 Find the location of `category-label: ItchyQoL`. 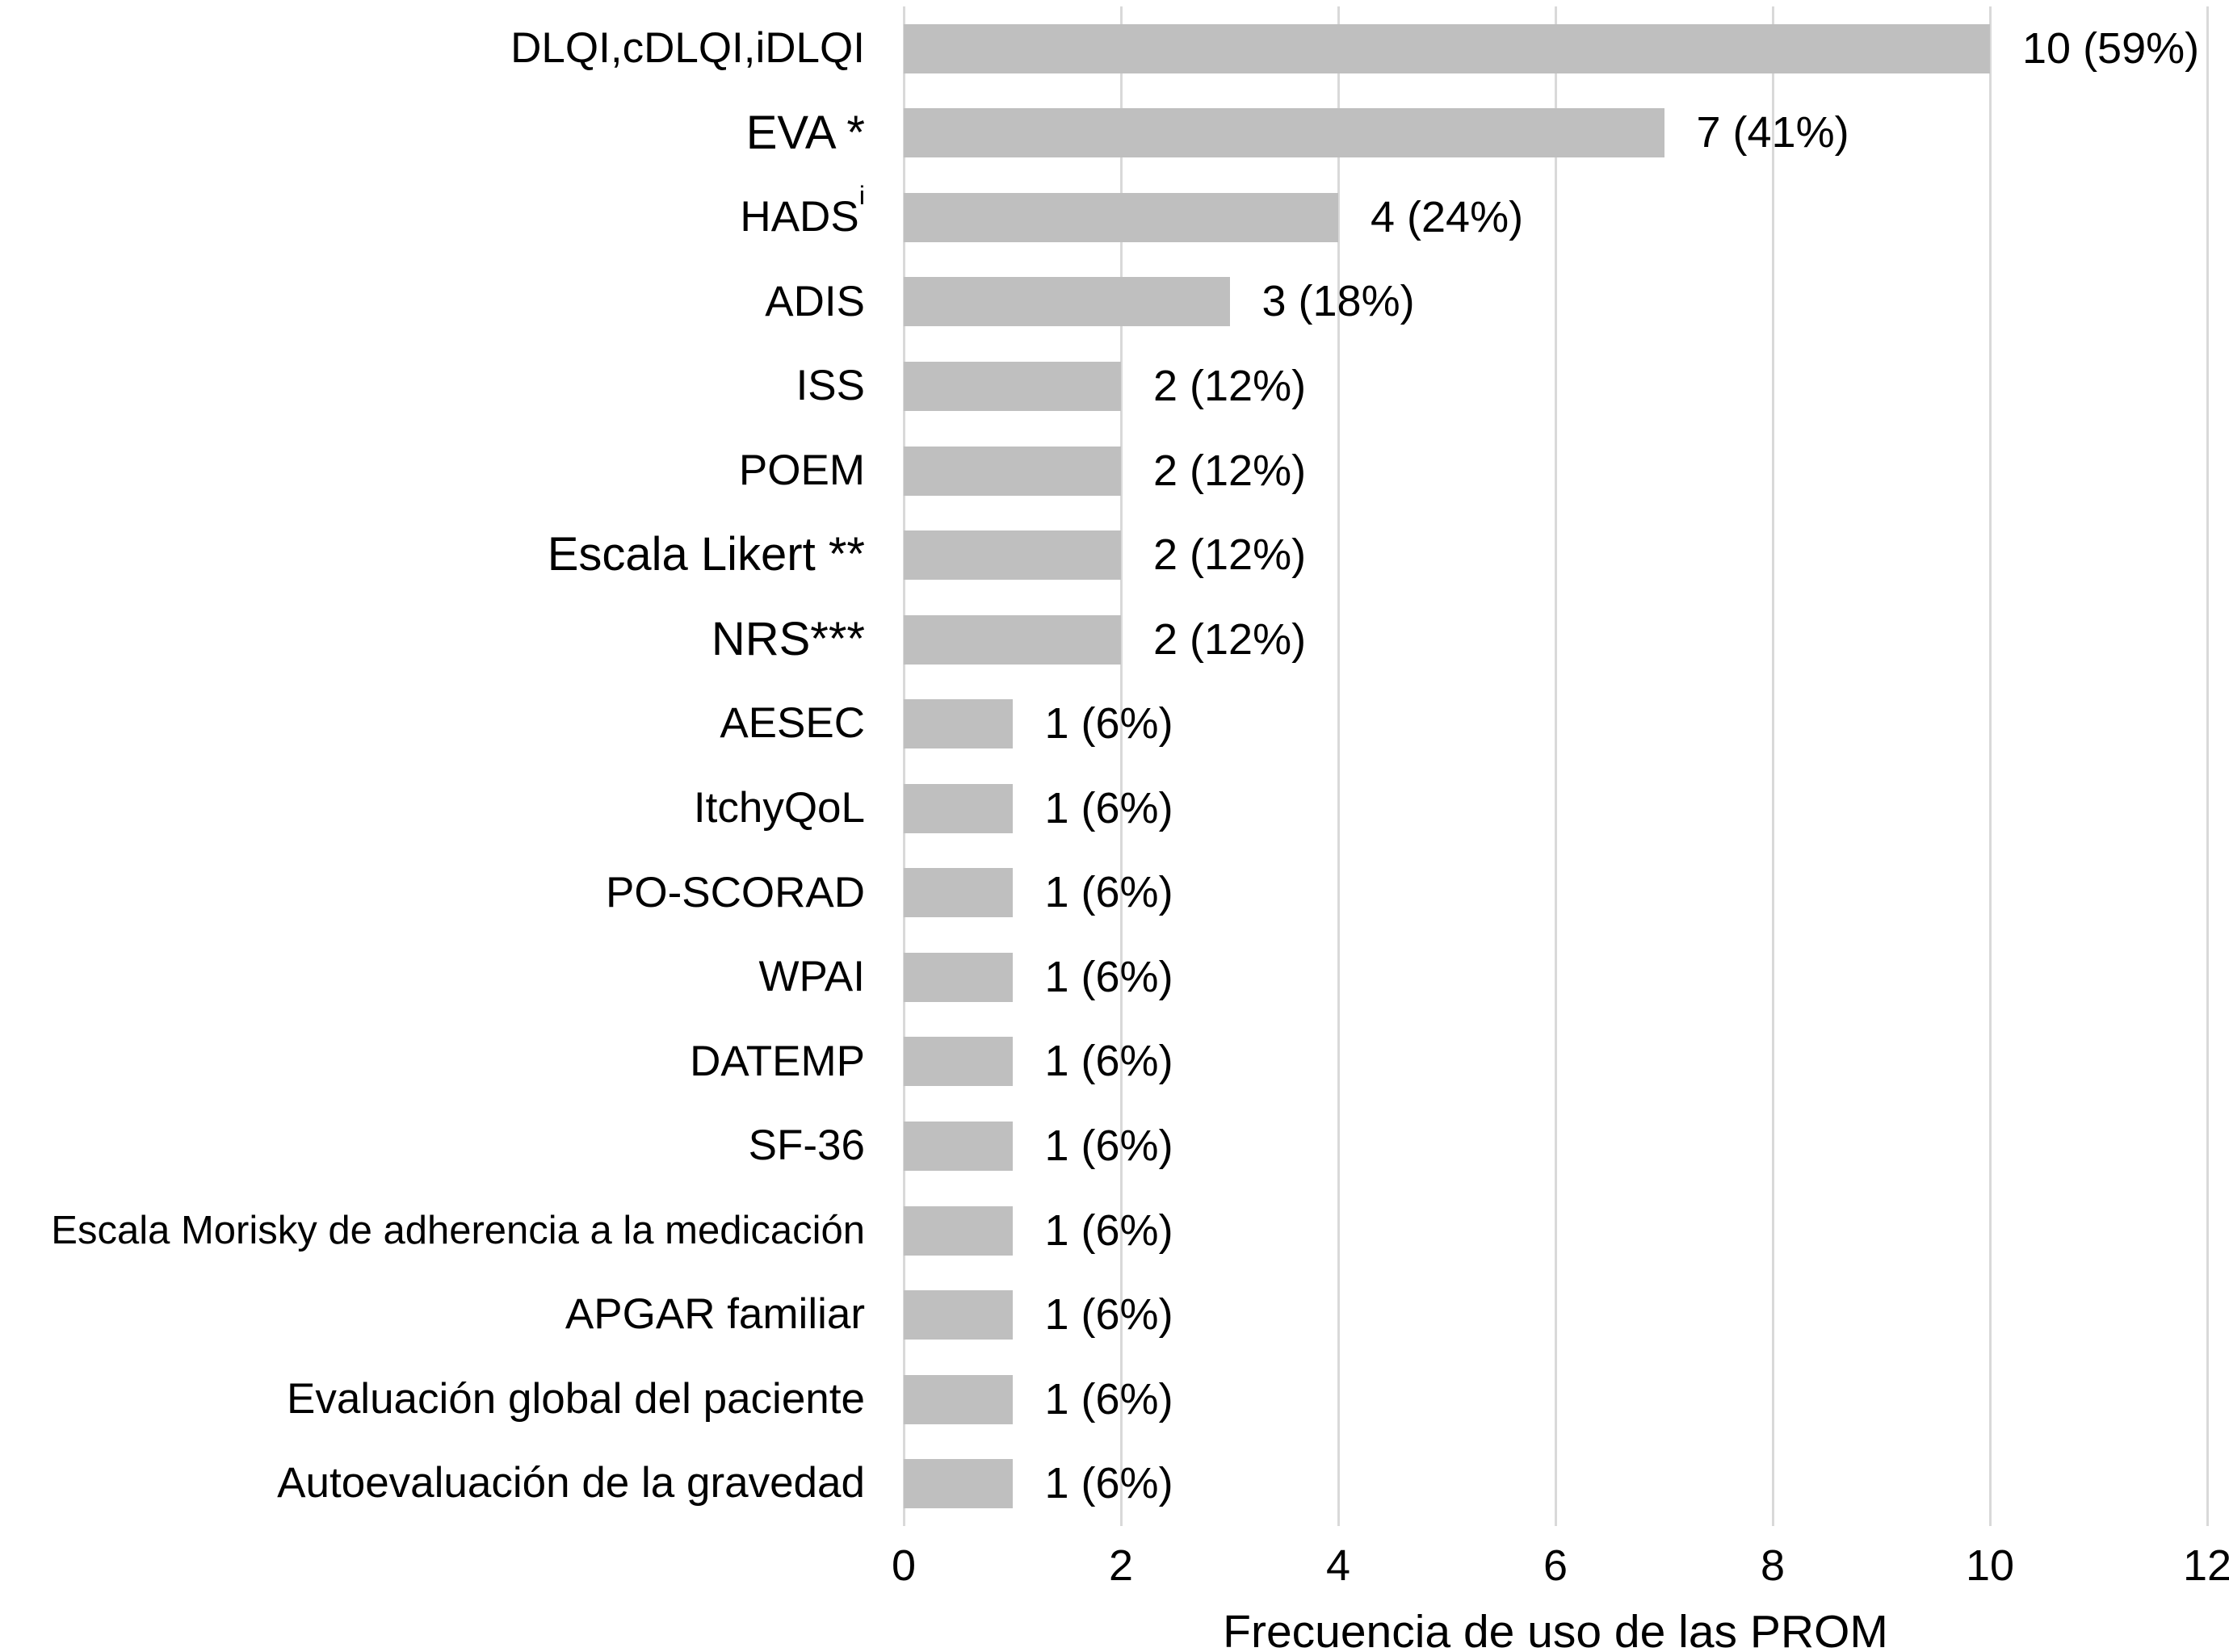

category-label: ItchyQoL is located at coordinates (779, 808).